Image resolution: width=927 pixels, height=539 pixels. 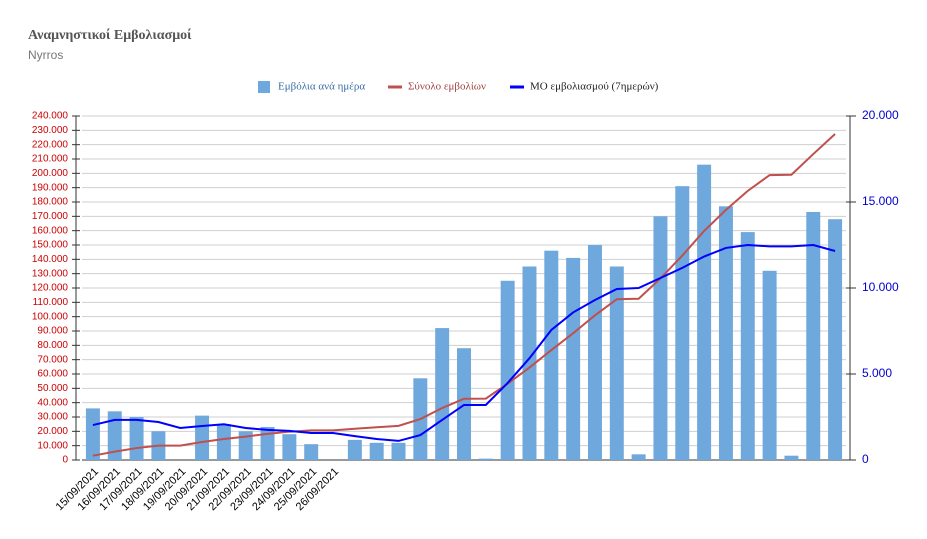 What do you see at coordinates (110, 35) in the screenshot?
I see `chart-title: Αναμνηστικοί Εμβολιασμοί` at bounding box center [110, 35].